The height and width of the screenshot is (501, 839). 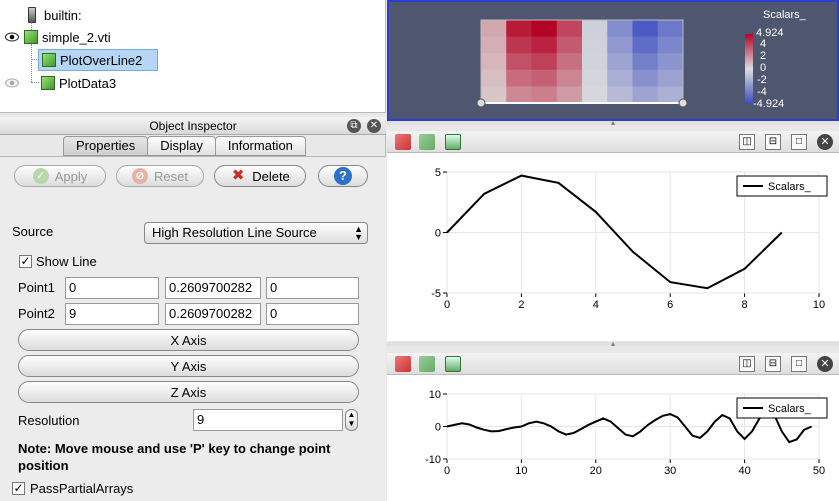 I want to click on color-legend-max: 4.924, so click(x=770, y=33).